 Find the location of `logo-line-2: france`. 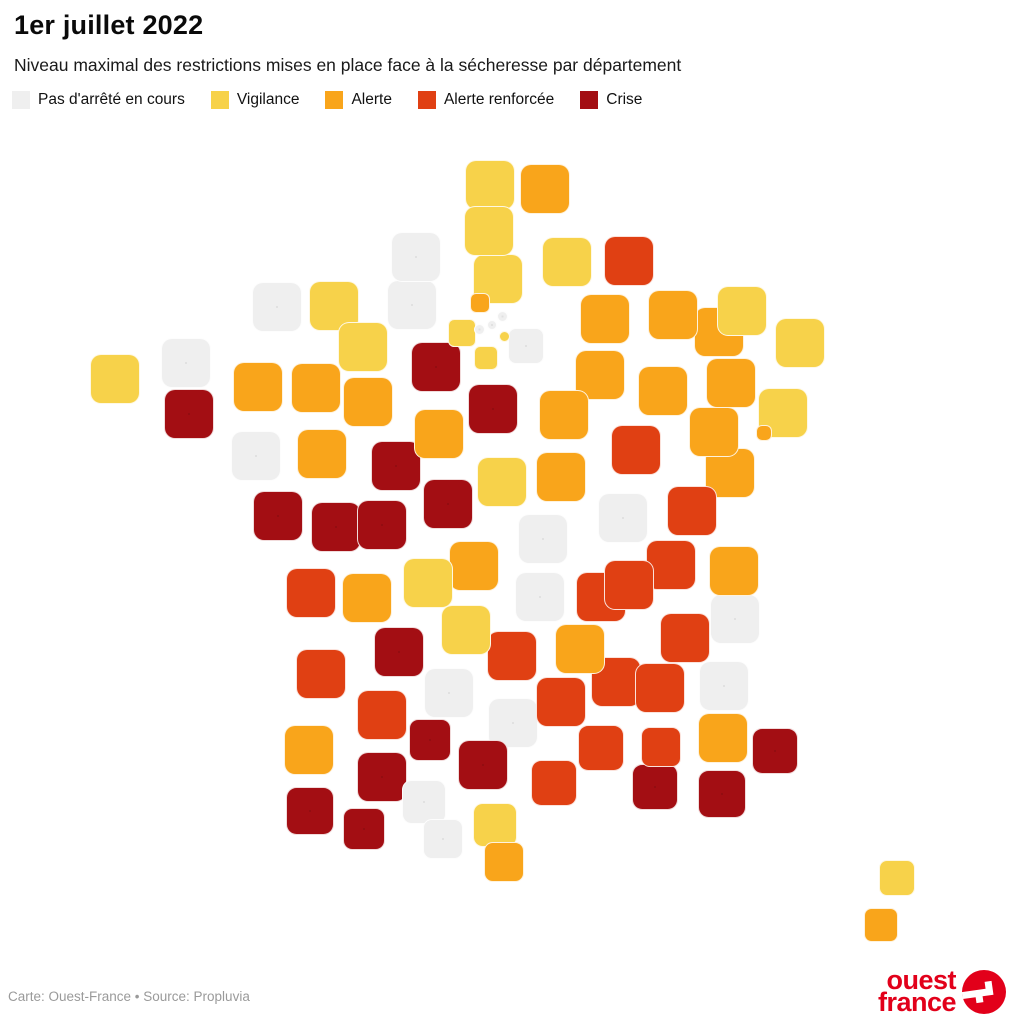

logo-line-2: france is located at coordinates (917, 1002).